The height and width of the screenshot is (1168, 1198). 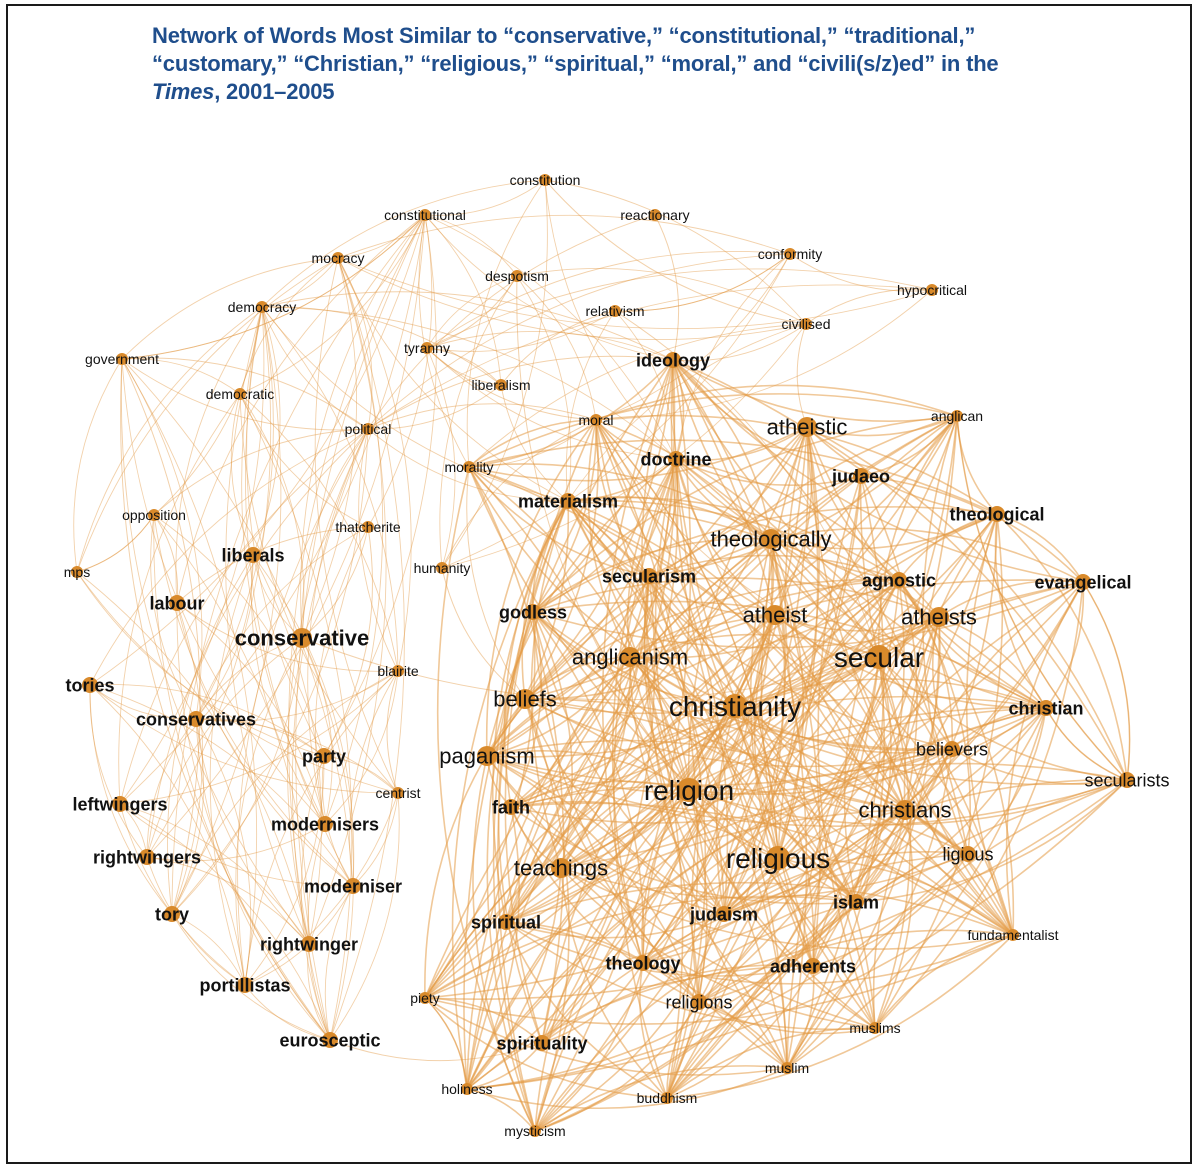 I want to click on edge-constitutional-doctrine, so click(x=550, y=337).